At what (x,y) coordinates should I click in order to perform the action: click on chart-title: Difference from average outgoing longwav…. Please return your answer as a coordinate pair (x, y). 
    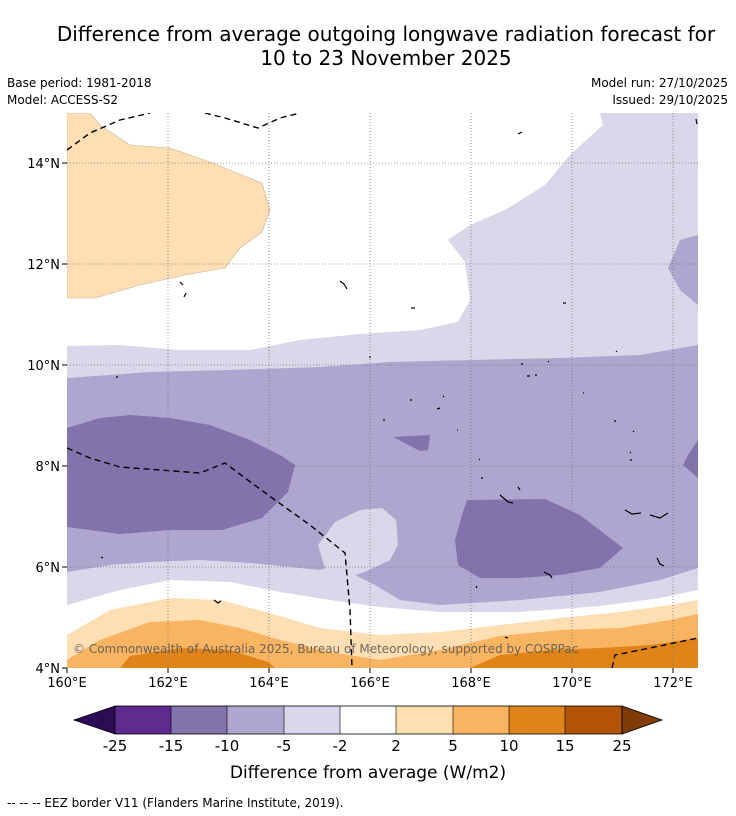
    Looking at the image, I should click on (368, 46).